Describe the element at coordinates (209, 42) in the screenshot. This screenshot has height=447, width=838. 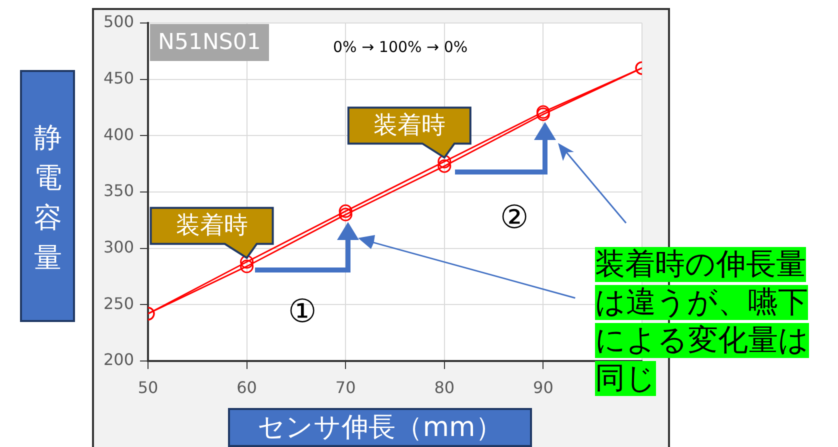
I see `annotation: N51NS01` at that location.